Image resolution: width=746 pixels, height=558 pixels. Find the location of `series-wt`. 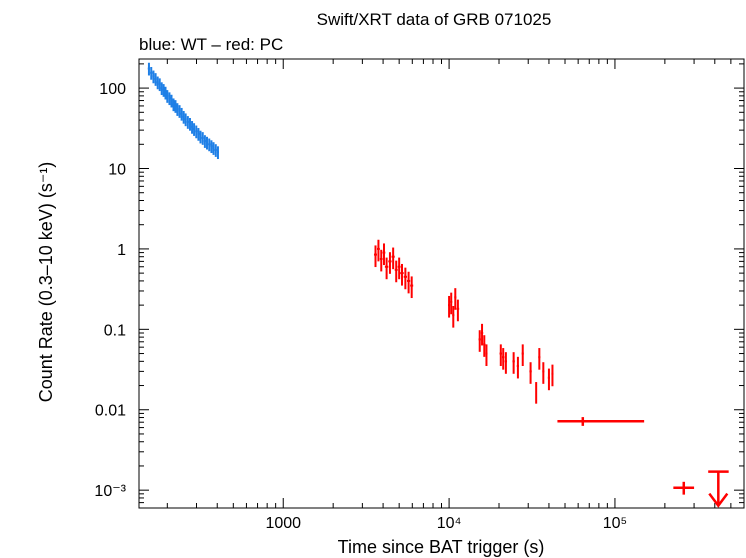

series-wt is located at coordinates (183, 111).